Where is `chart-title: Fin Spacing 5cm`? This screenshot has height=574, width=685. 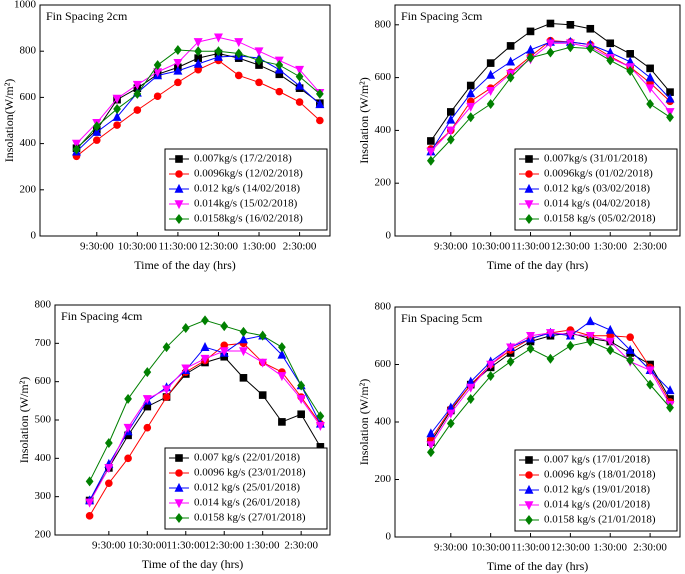 chart-title: Fin Spacing 5cm is located at coordinates (442, 318).